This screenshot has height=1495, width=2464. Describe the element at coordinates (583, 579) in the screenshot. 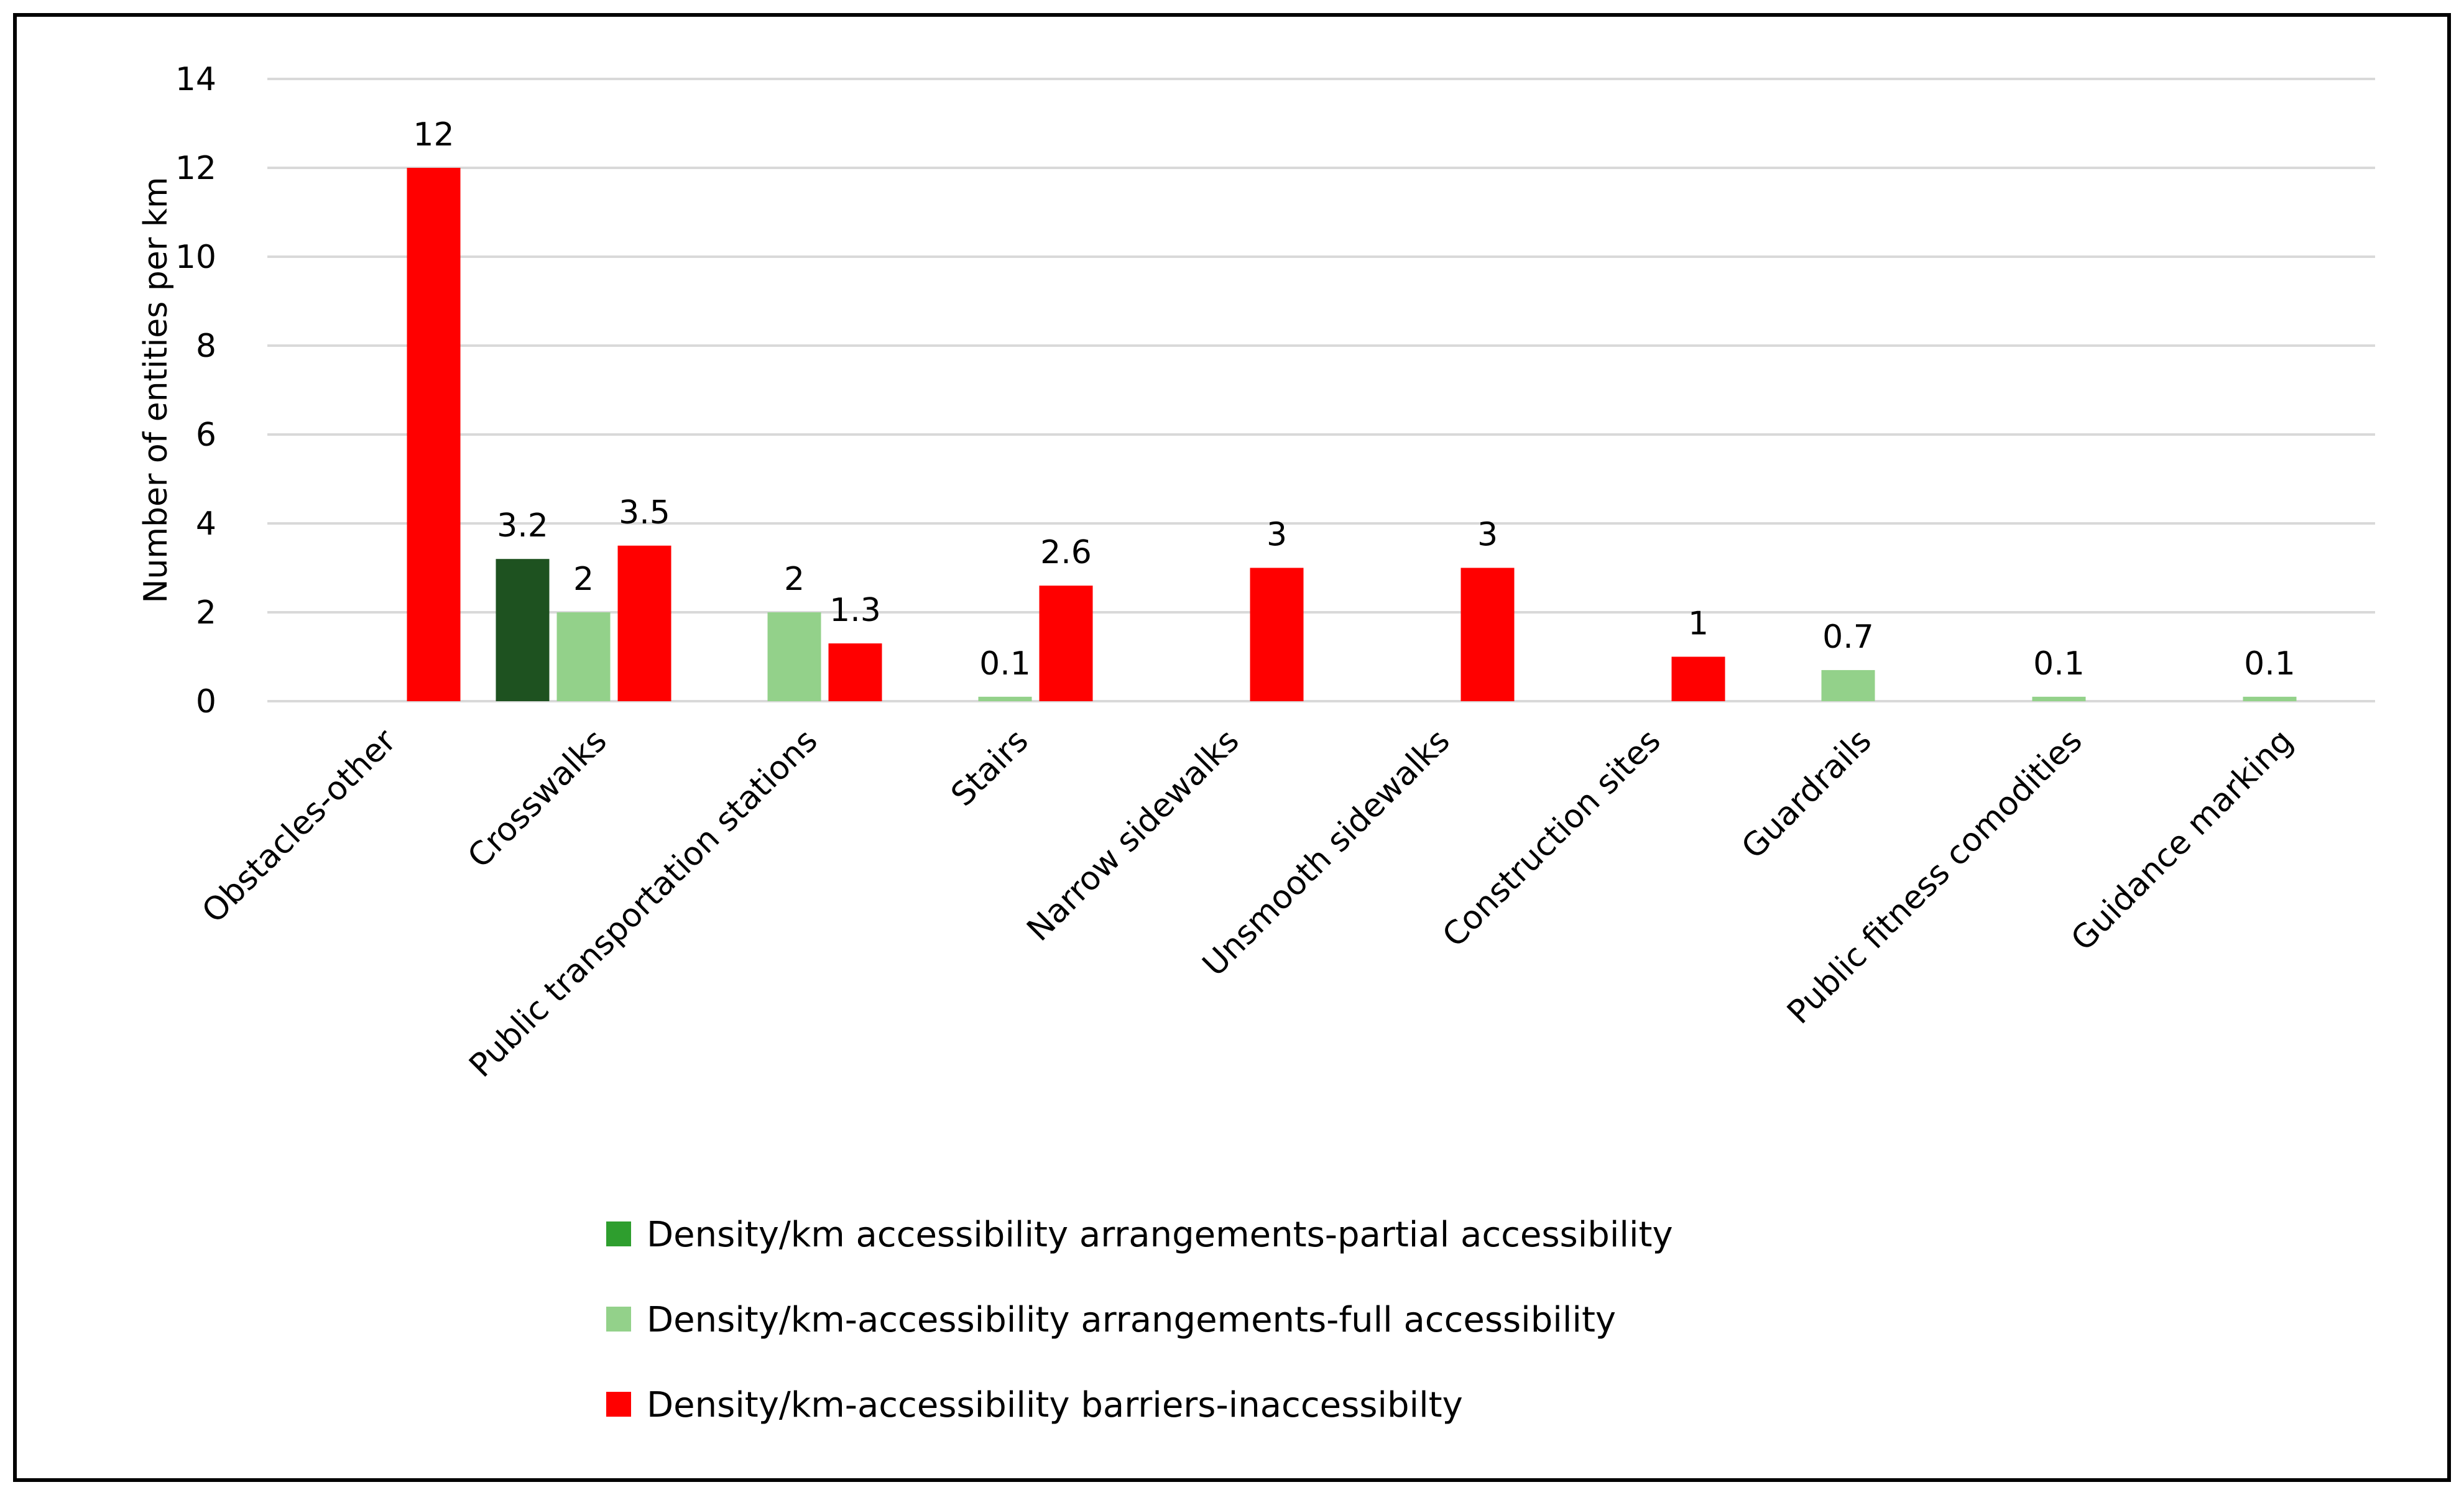

I see `data-label-1-1: 2` at that location.